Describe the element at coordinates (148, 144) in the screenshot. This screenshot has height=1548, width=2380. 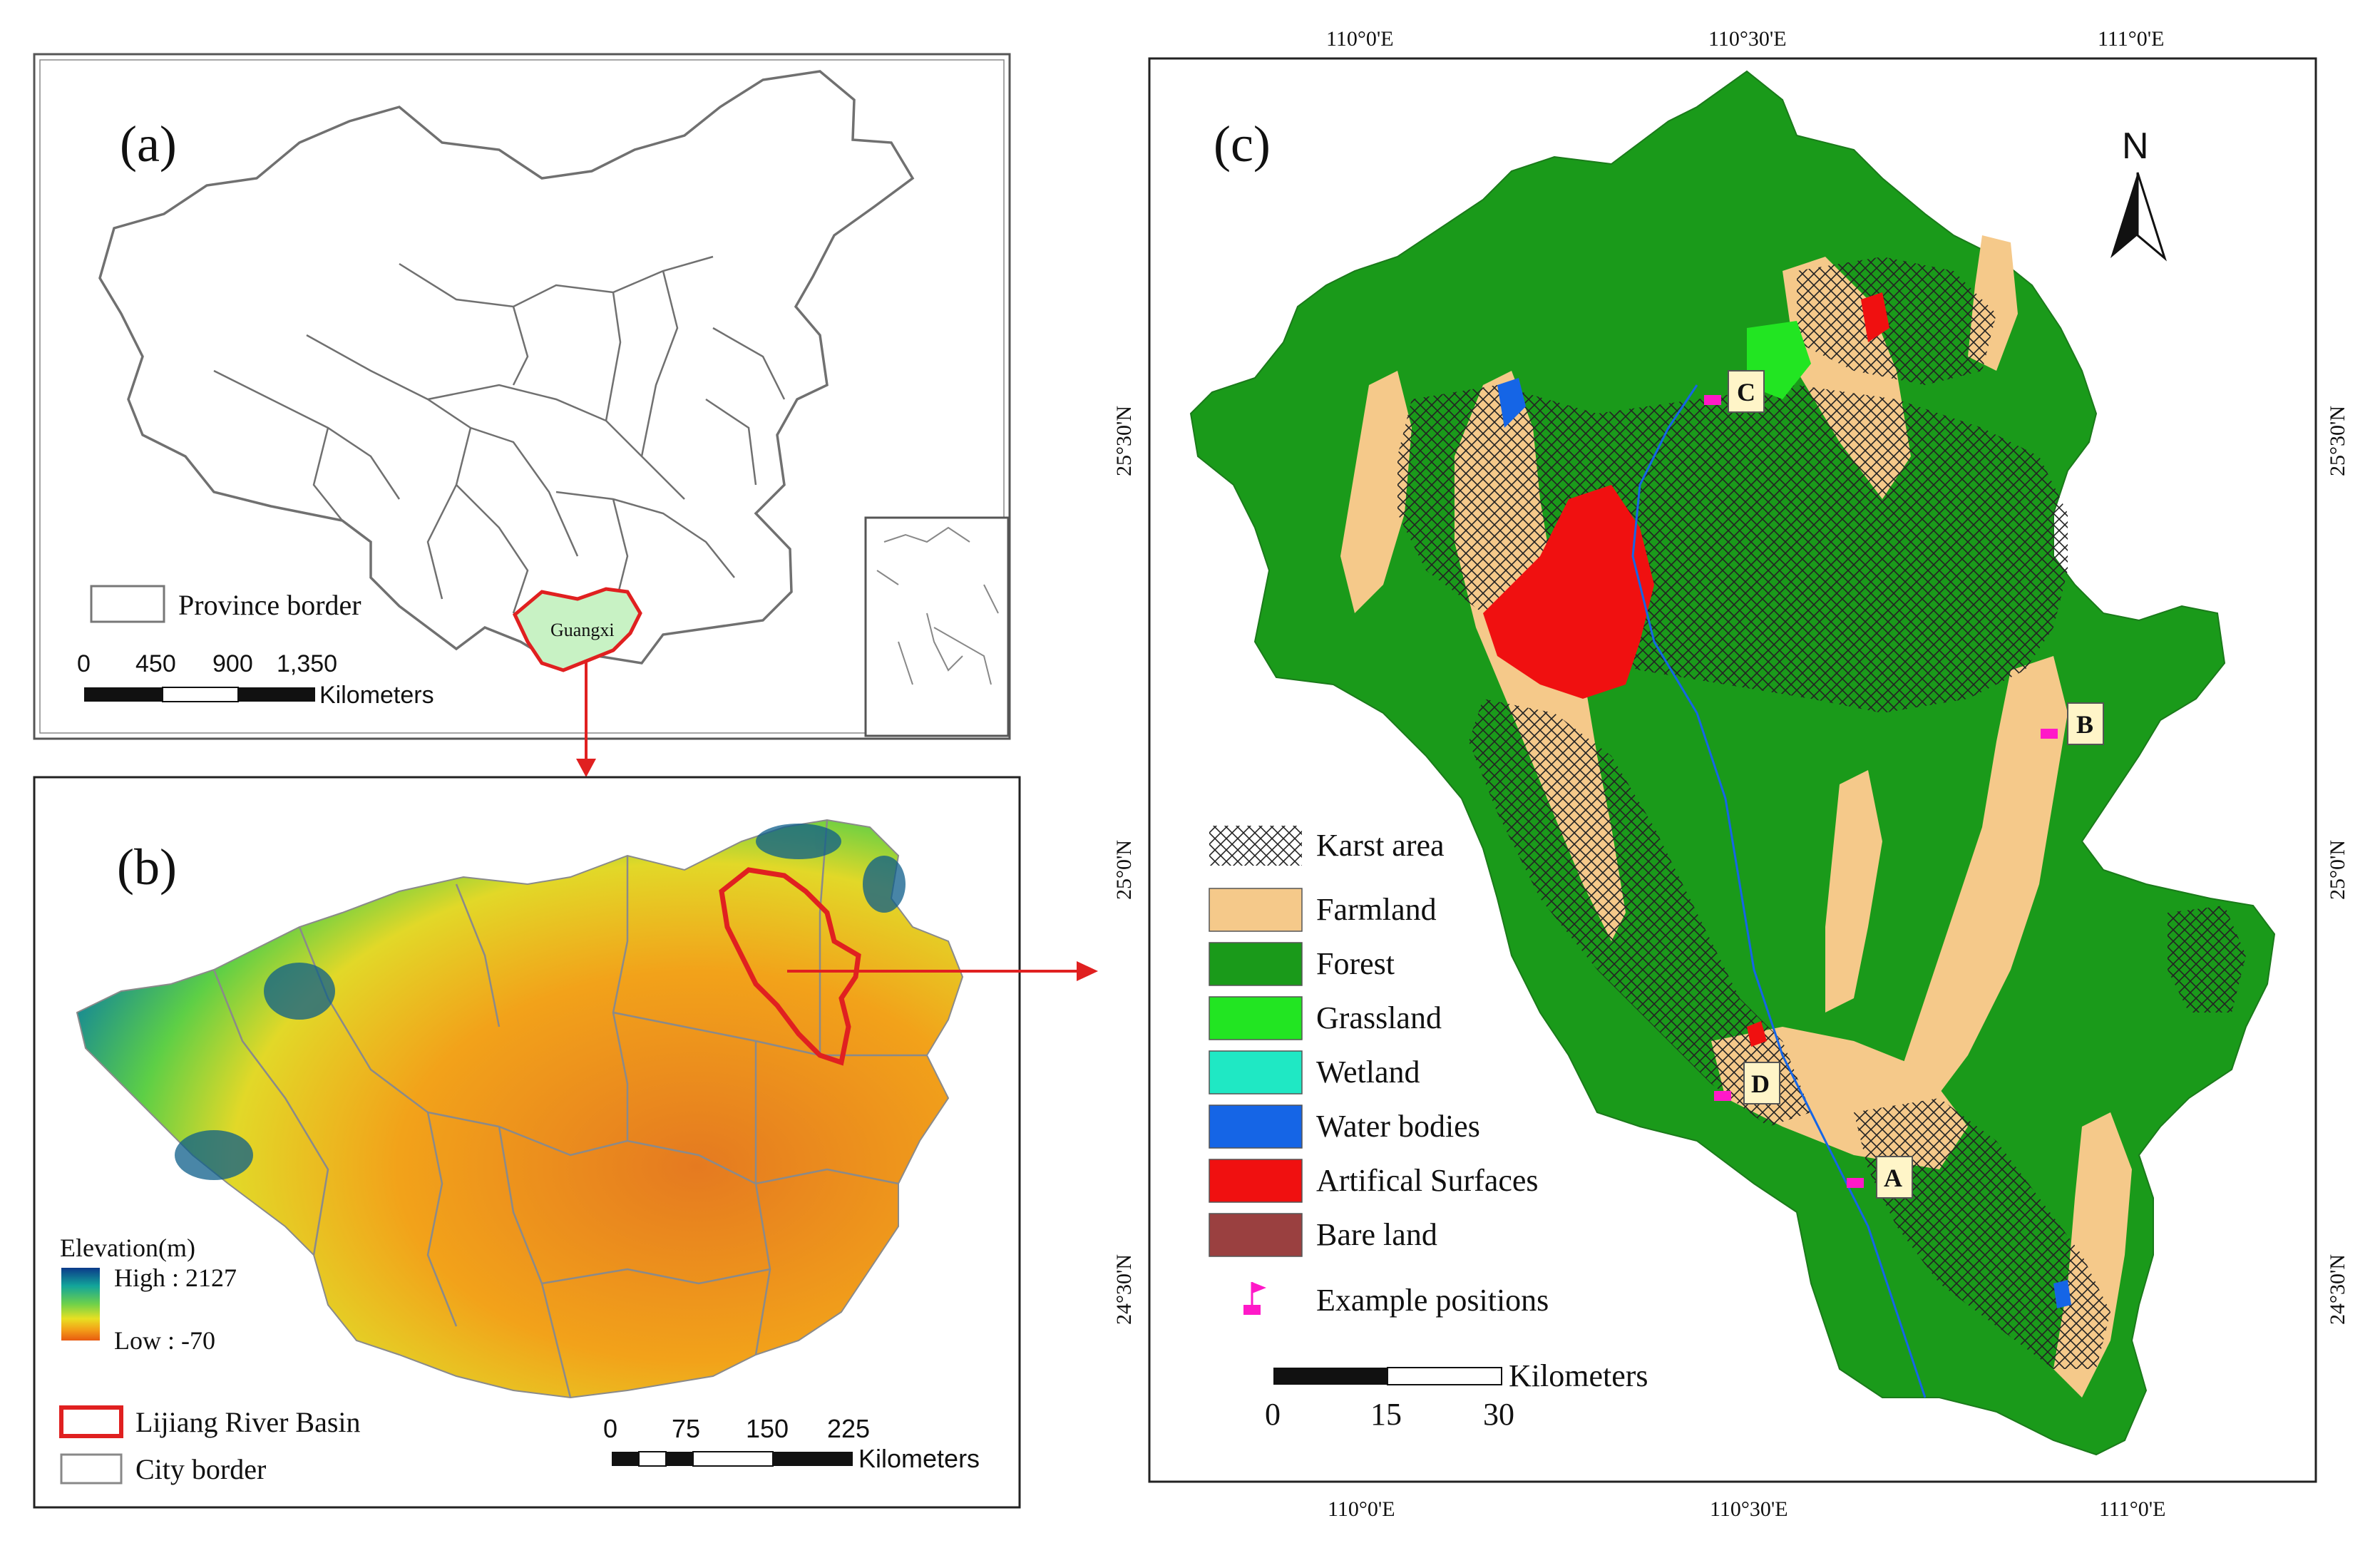
I see `panel-a-label: (a)` at that location.